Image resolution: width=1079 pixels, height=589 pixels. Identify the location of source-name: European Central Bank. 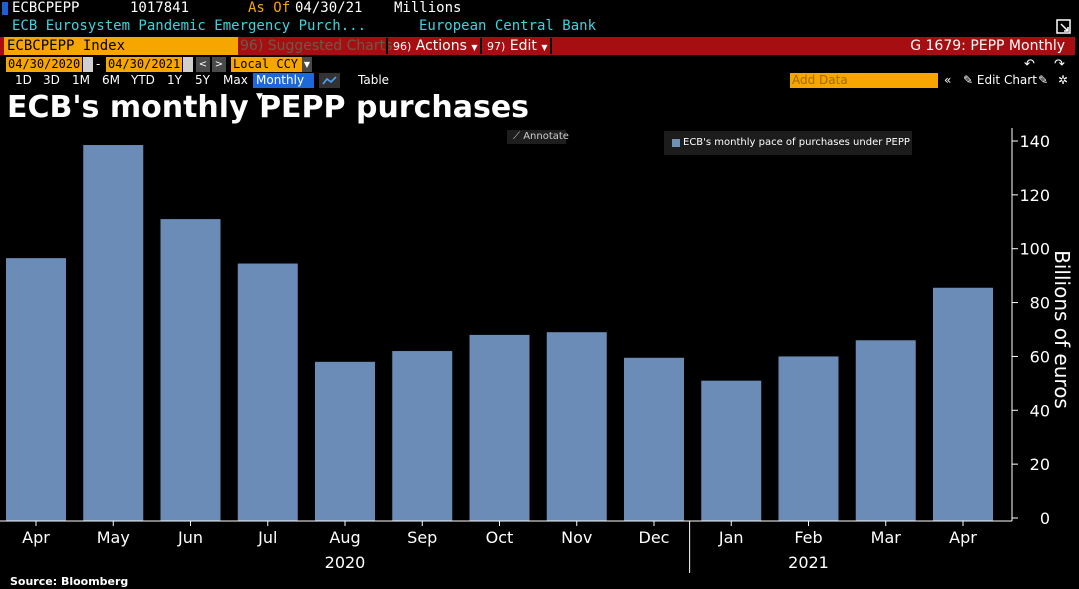
(508, 26).